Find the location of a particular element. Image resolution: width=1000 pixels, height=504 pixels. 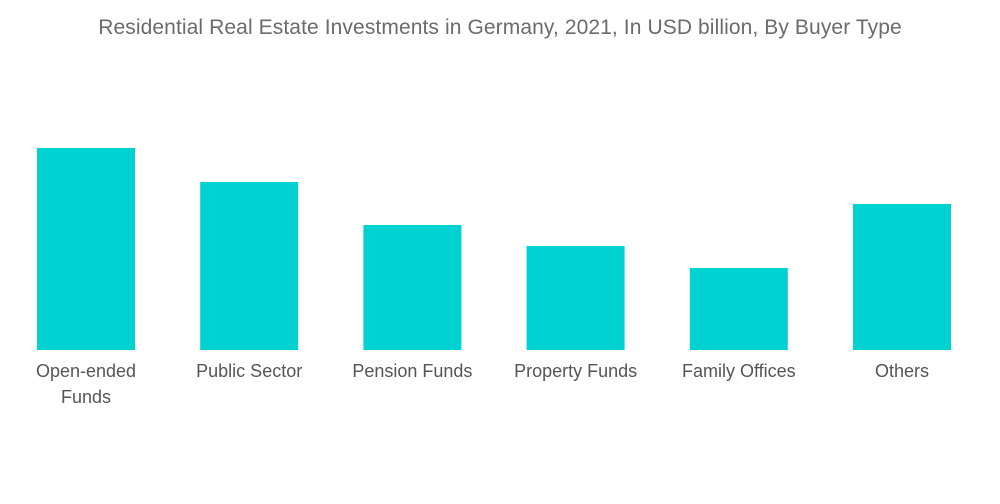

x-tick-label-line: Property Funds is located at coordinates (575, 371).